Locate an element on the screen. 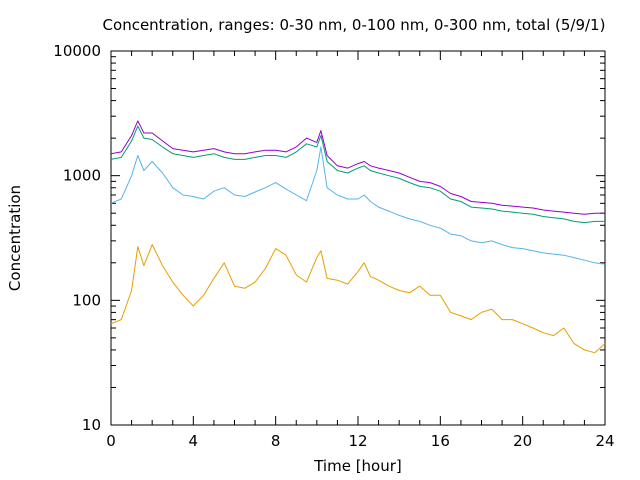  x-tick-label: 4 is located at coordinates (194, 441).